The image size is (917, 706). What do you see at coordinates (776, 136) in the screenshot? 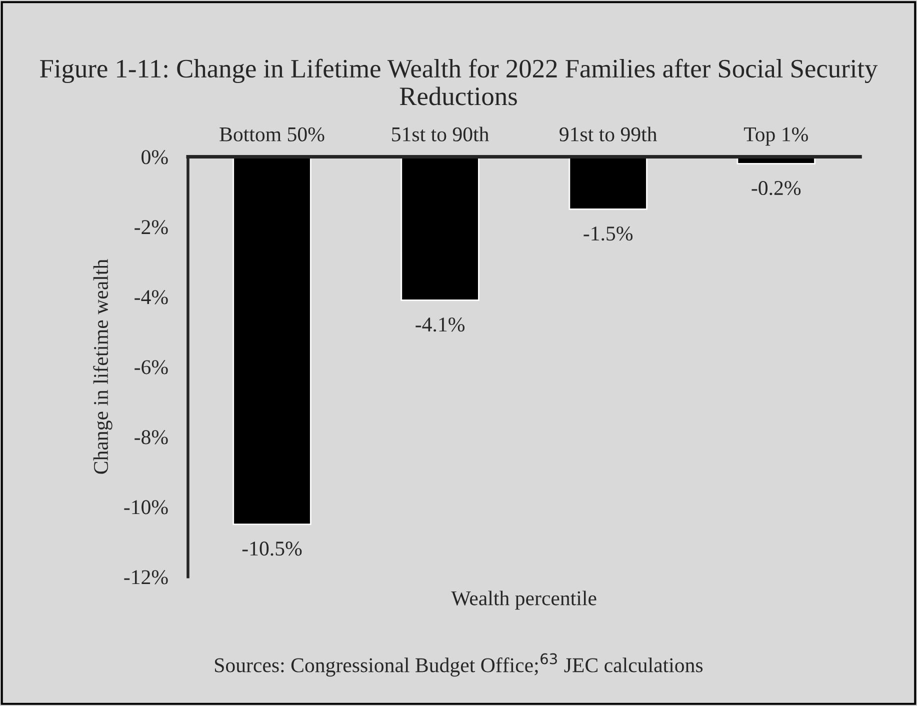
I see `x-tick-label: Top 1%` at bounding box center [776, 136].